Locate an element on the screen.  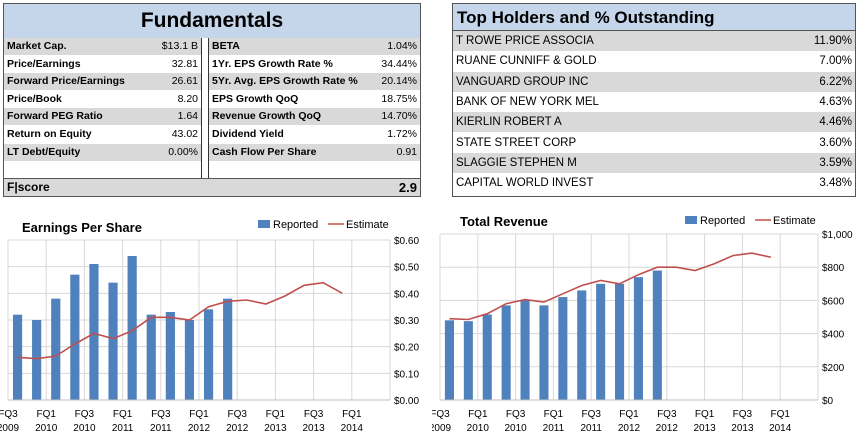
fundamentals-row: Price/Book 8.20 is located at coordinates (102, 99).